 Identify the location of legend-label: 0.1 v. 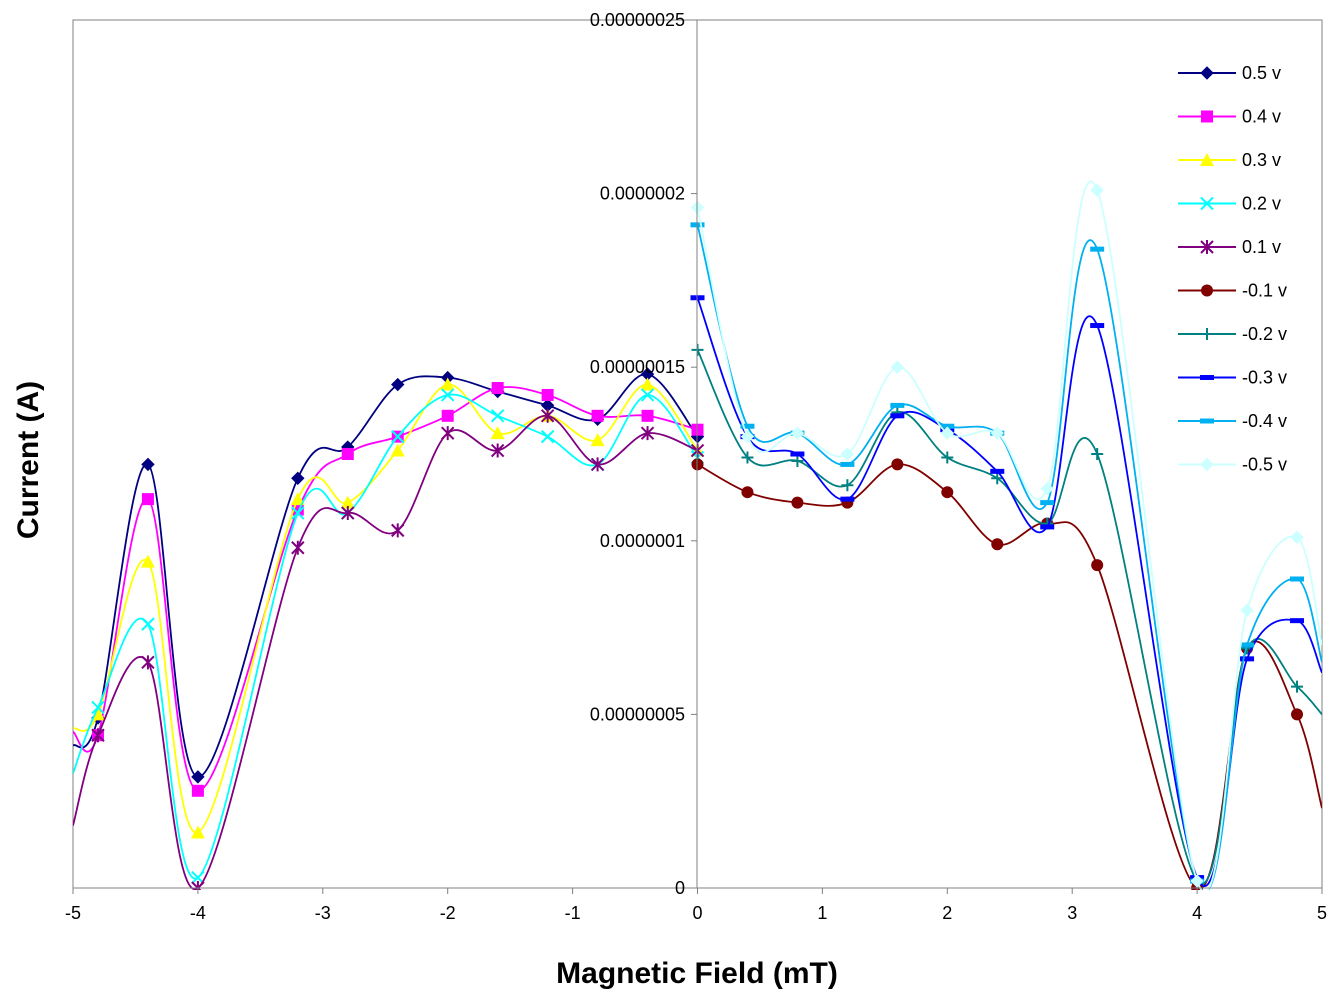
(1261, 247).